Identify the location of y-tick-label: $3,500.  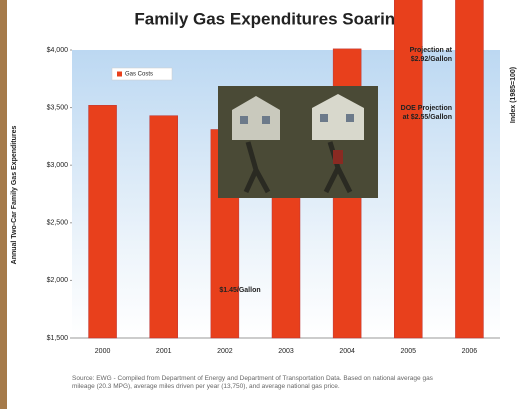
(58, 107).